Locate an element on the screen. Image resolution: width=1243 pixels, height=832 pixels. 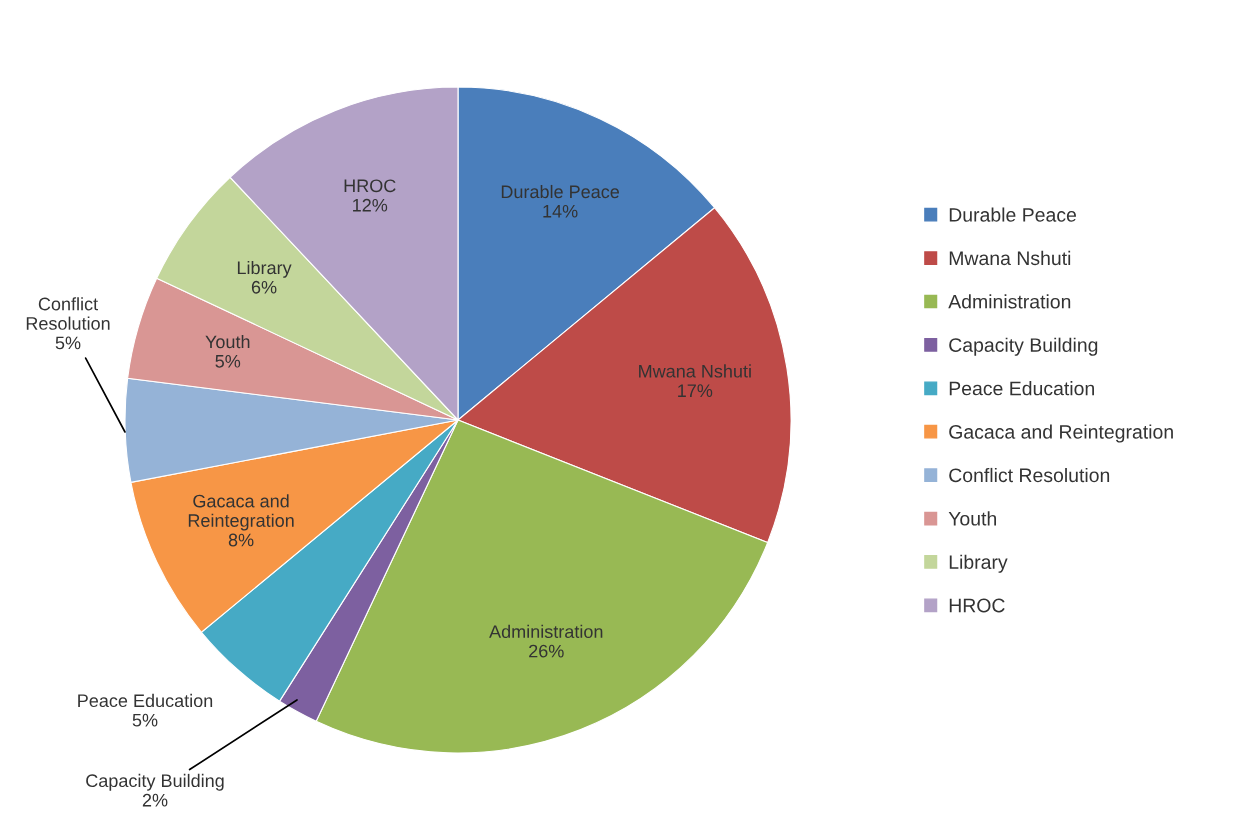
data-label: 2% is located at coordinates (155, 800).